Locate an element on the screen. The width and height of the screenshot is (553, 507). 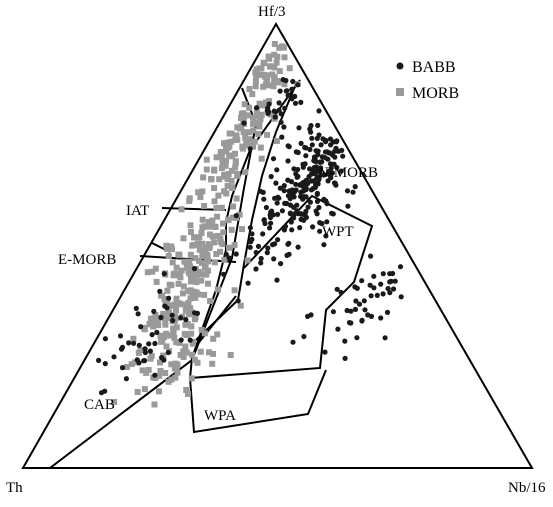
field-label-e-morb: E-MORB is located at coordinates (87, 260).